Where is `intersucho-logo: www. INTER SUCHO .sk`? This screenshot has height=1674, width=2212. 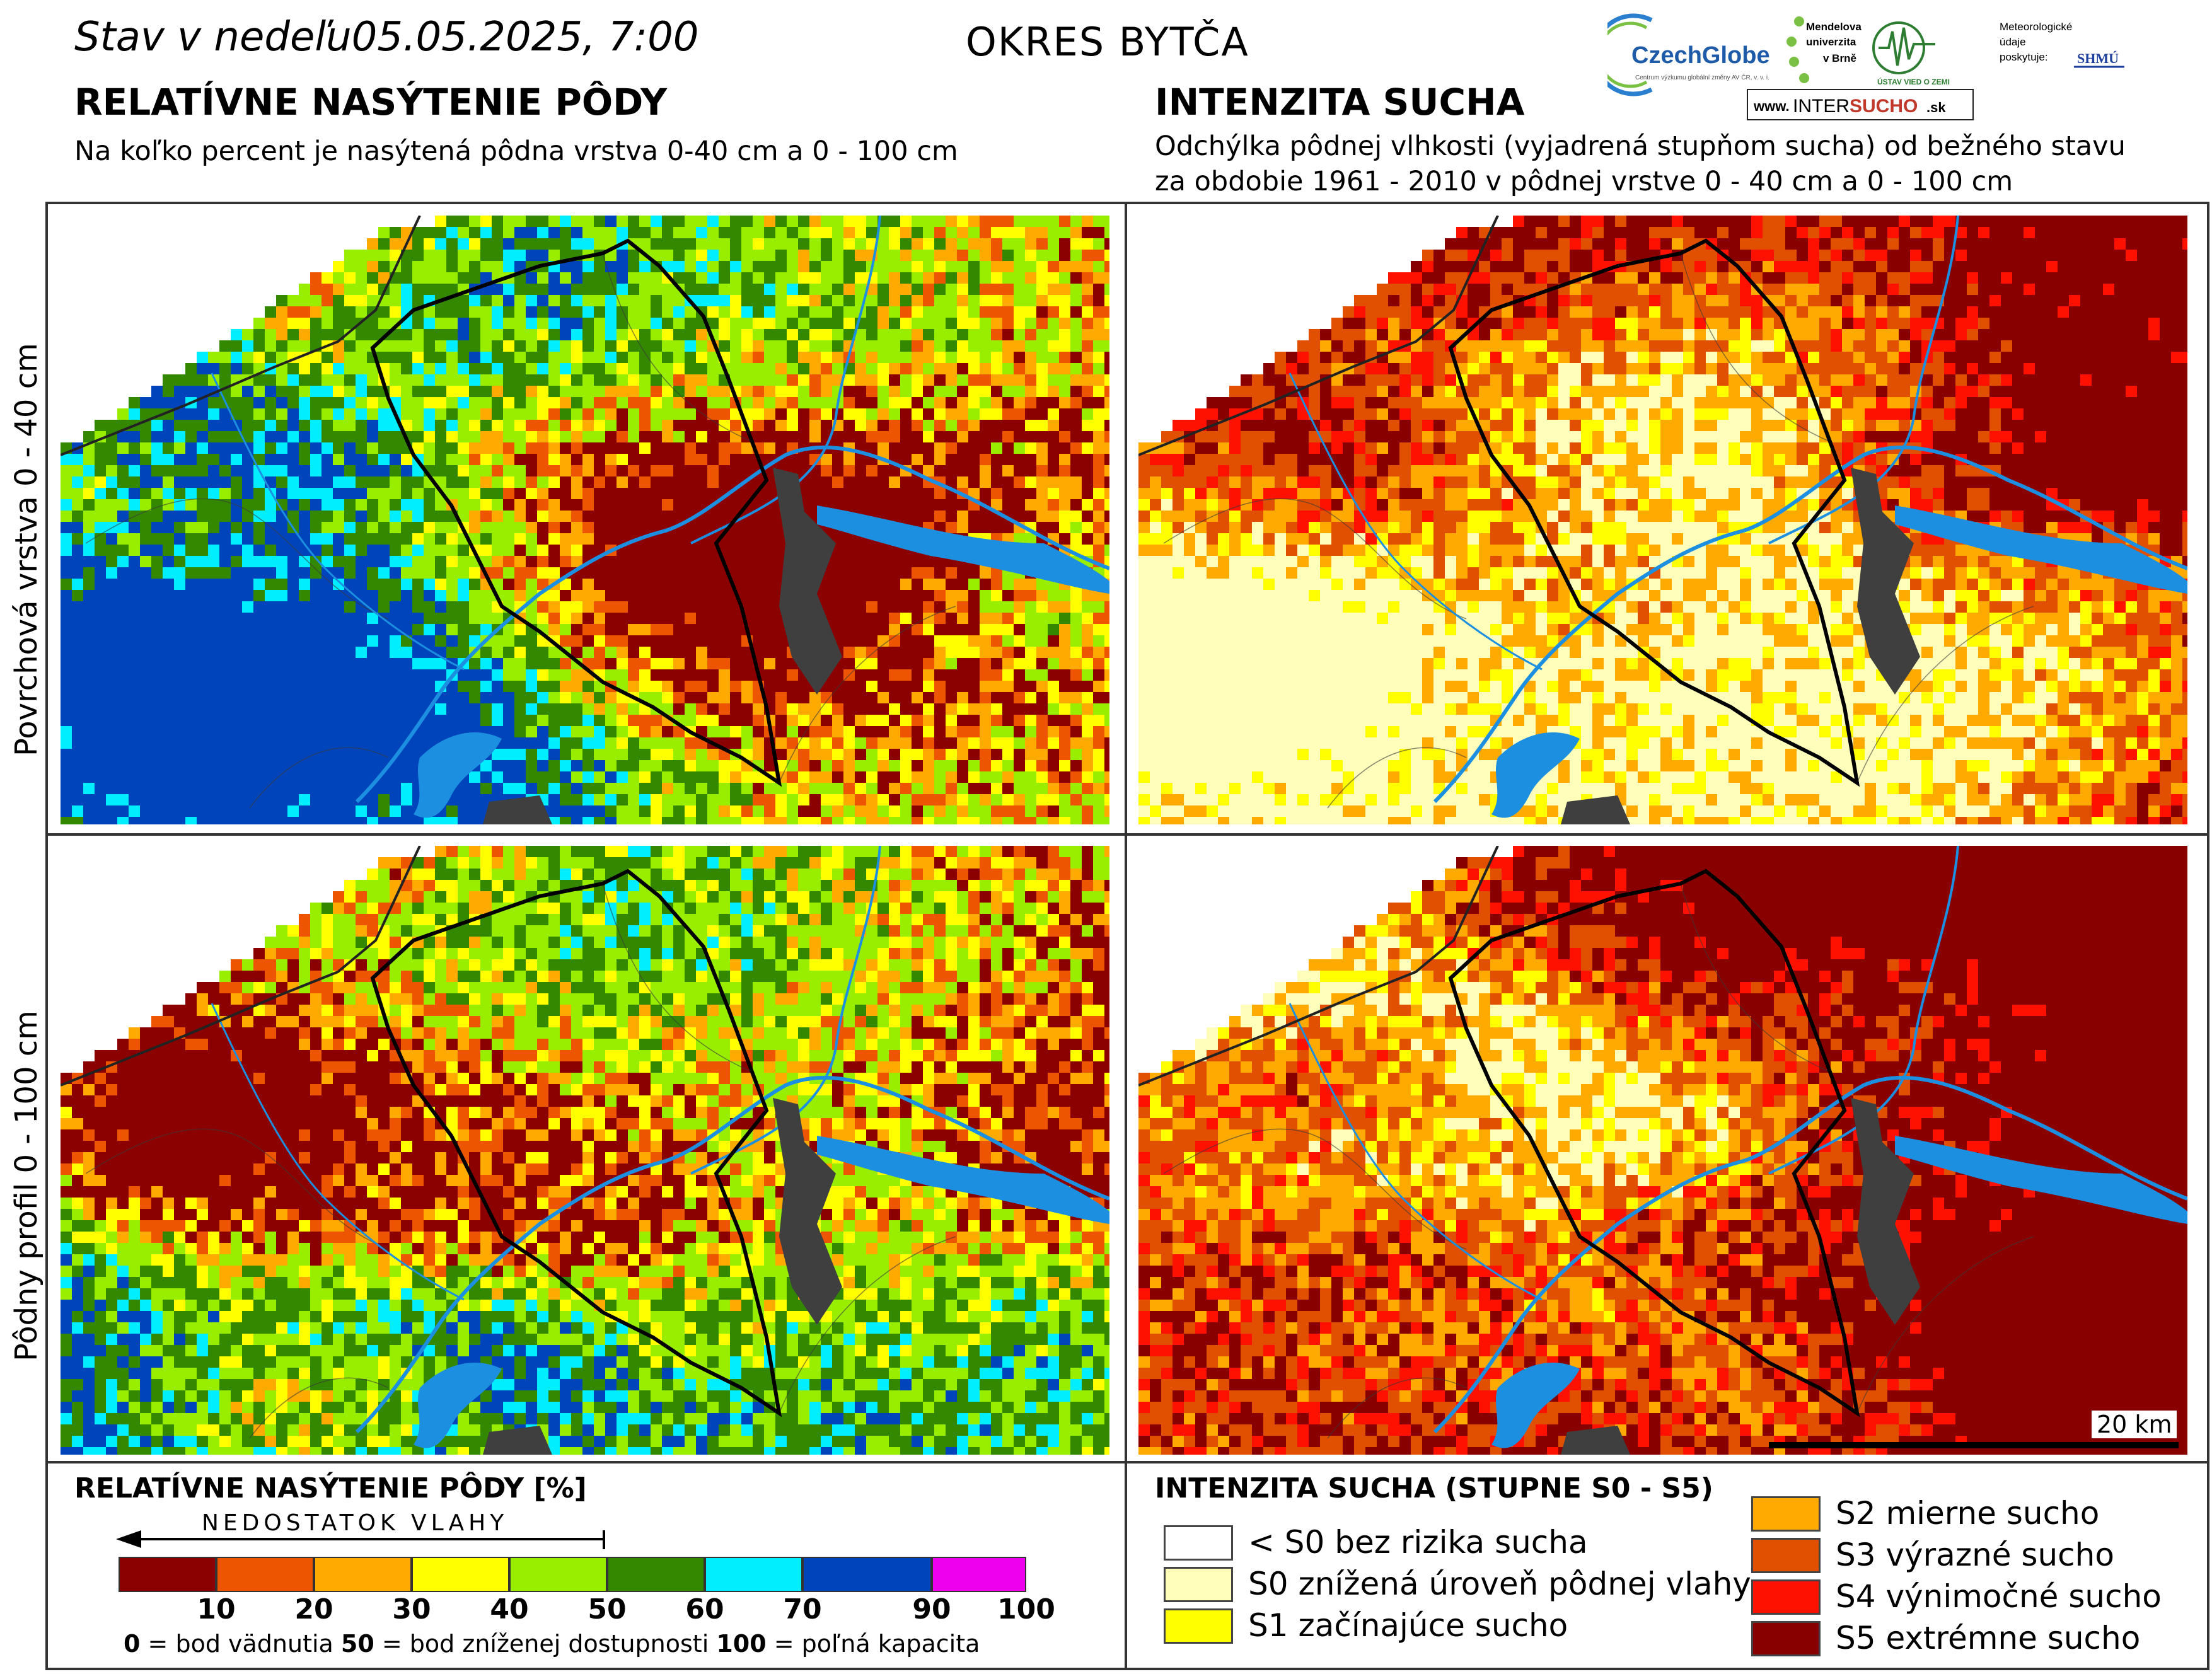 intersucho-logo: www. INTER SUCHO .sk is located at coordinates (1860, 104).